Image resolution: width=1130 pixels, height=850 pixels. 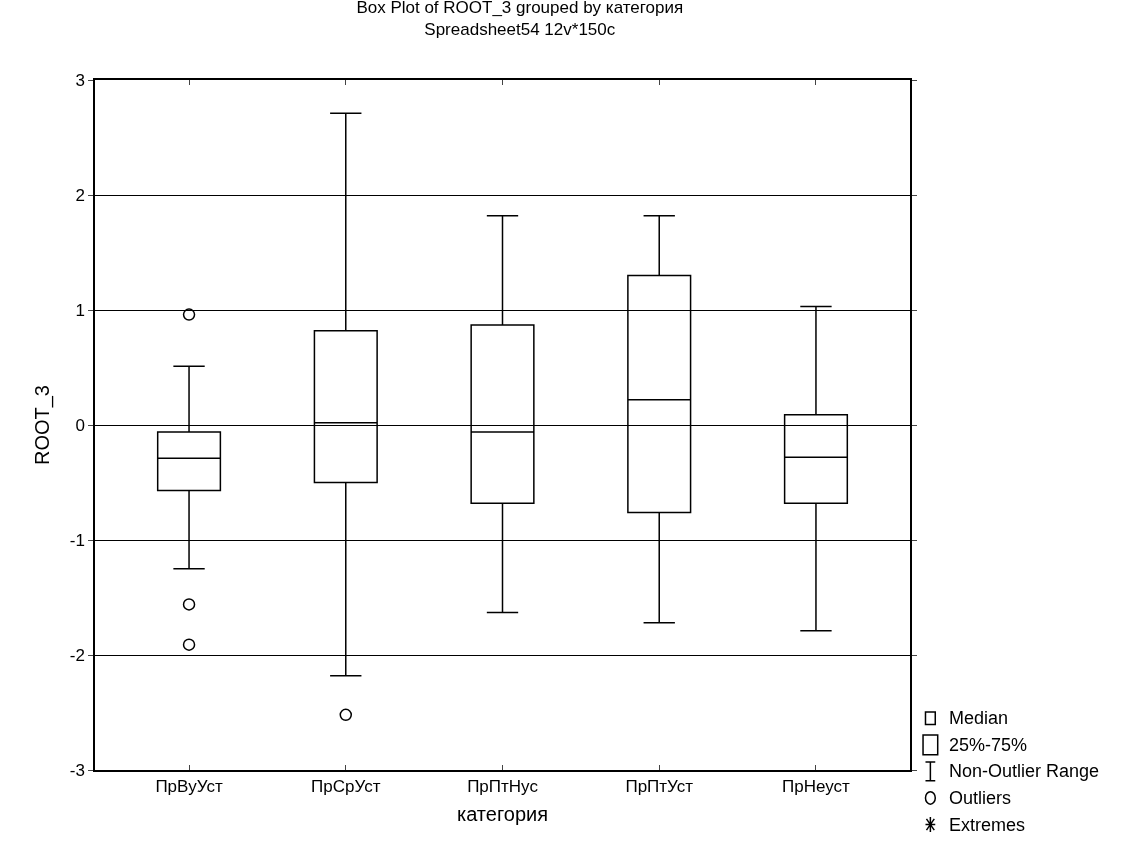 What do you see at coordinates (987, 825) in the screenshot?
I see `text: Extremes` at bounding box center [987, 825].